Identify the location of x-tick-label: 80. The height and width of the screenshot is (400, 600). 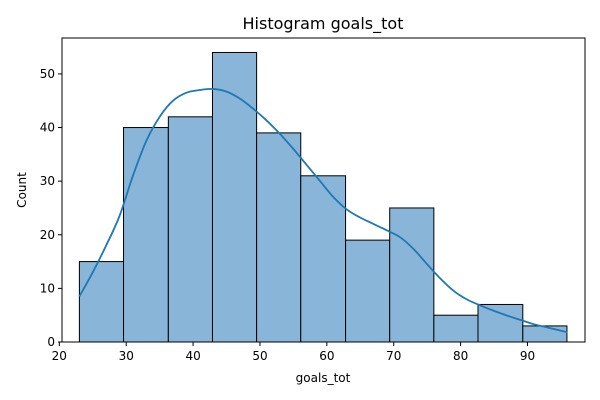
(460, 356).